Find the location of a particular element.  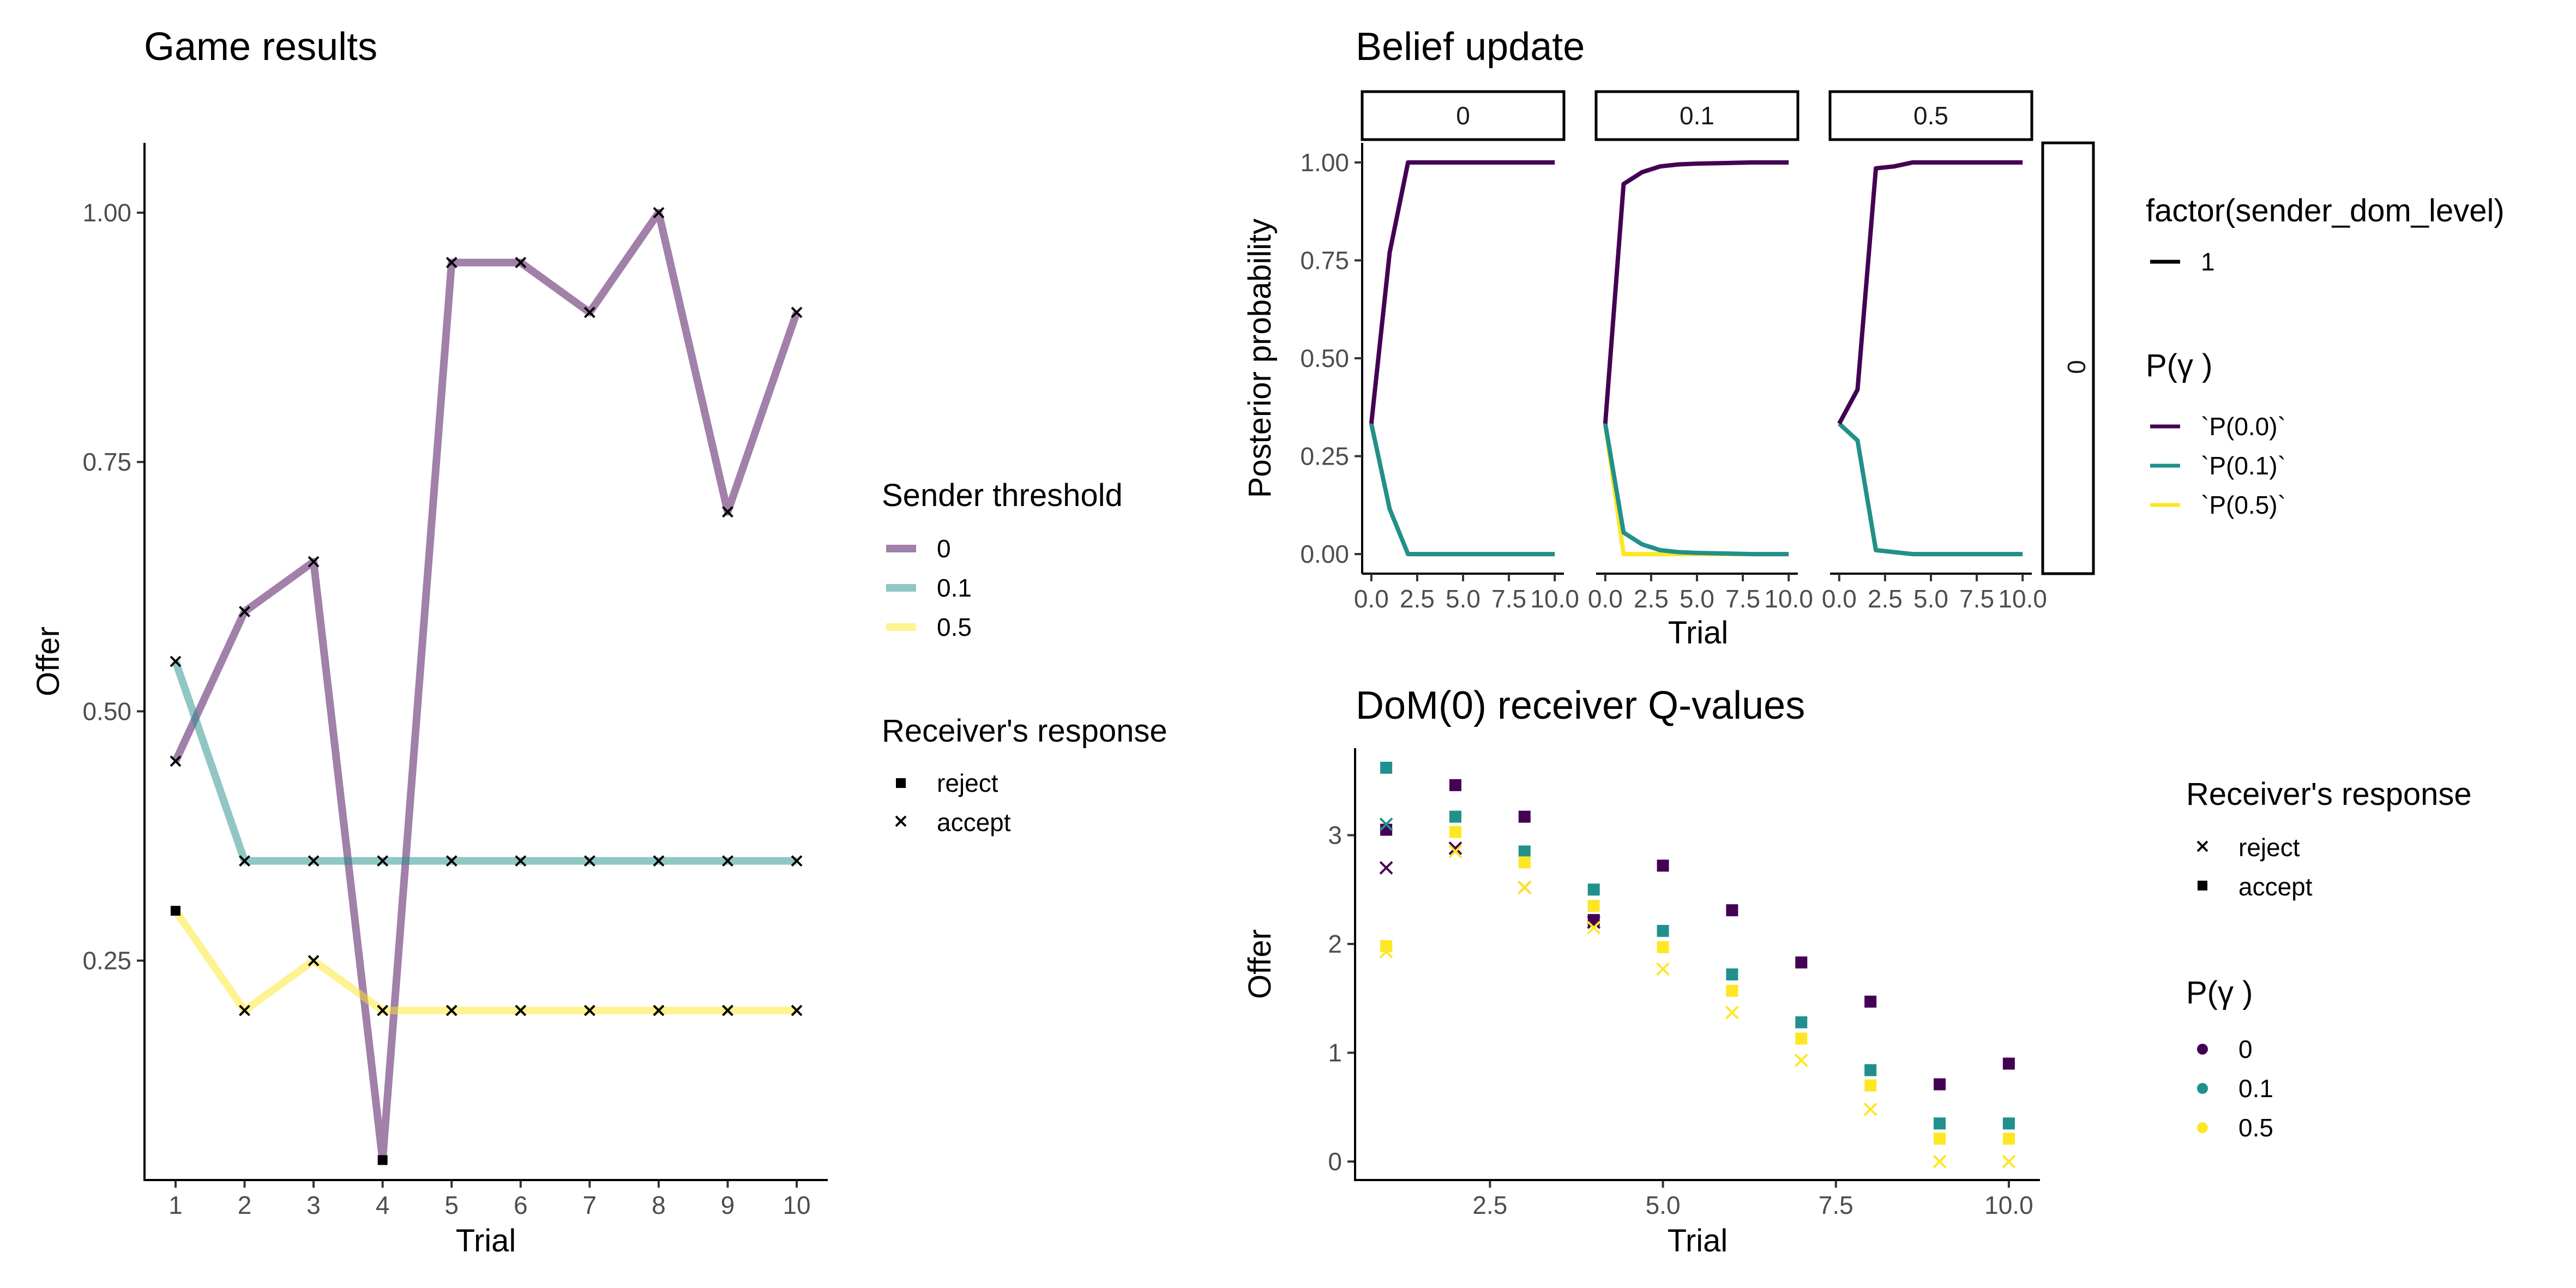

q-values-title: DoM(0) receiver Q-values is located at coordinates (1580, 705).